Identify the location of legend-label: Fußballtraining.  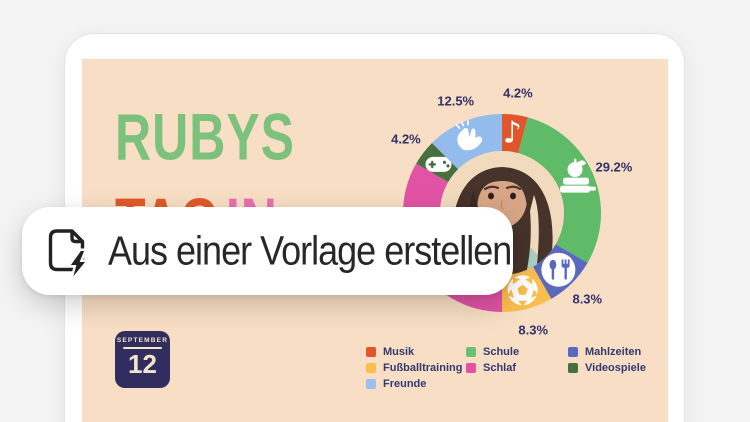
(423, 368).